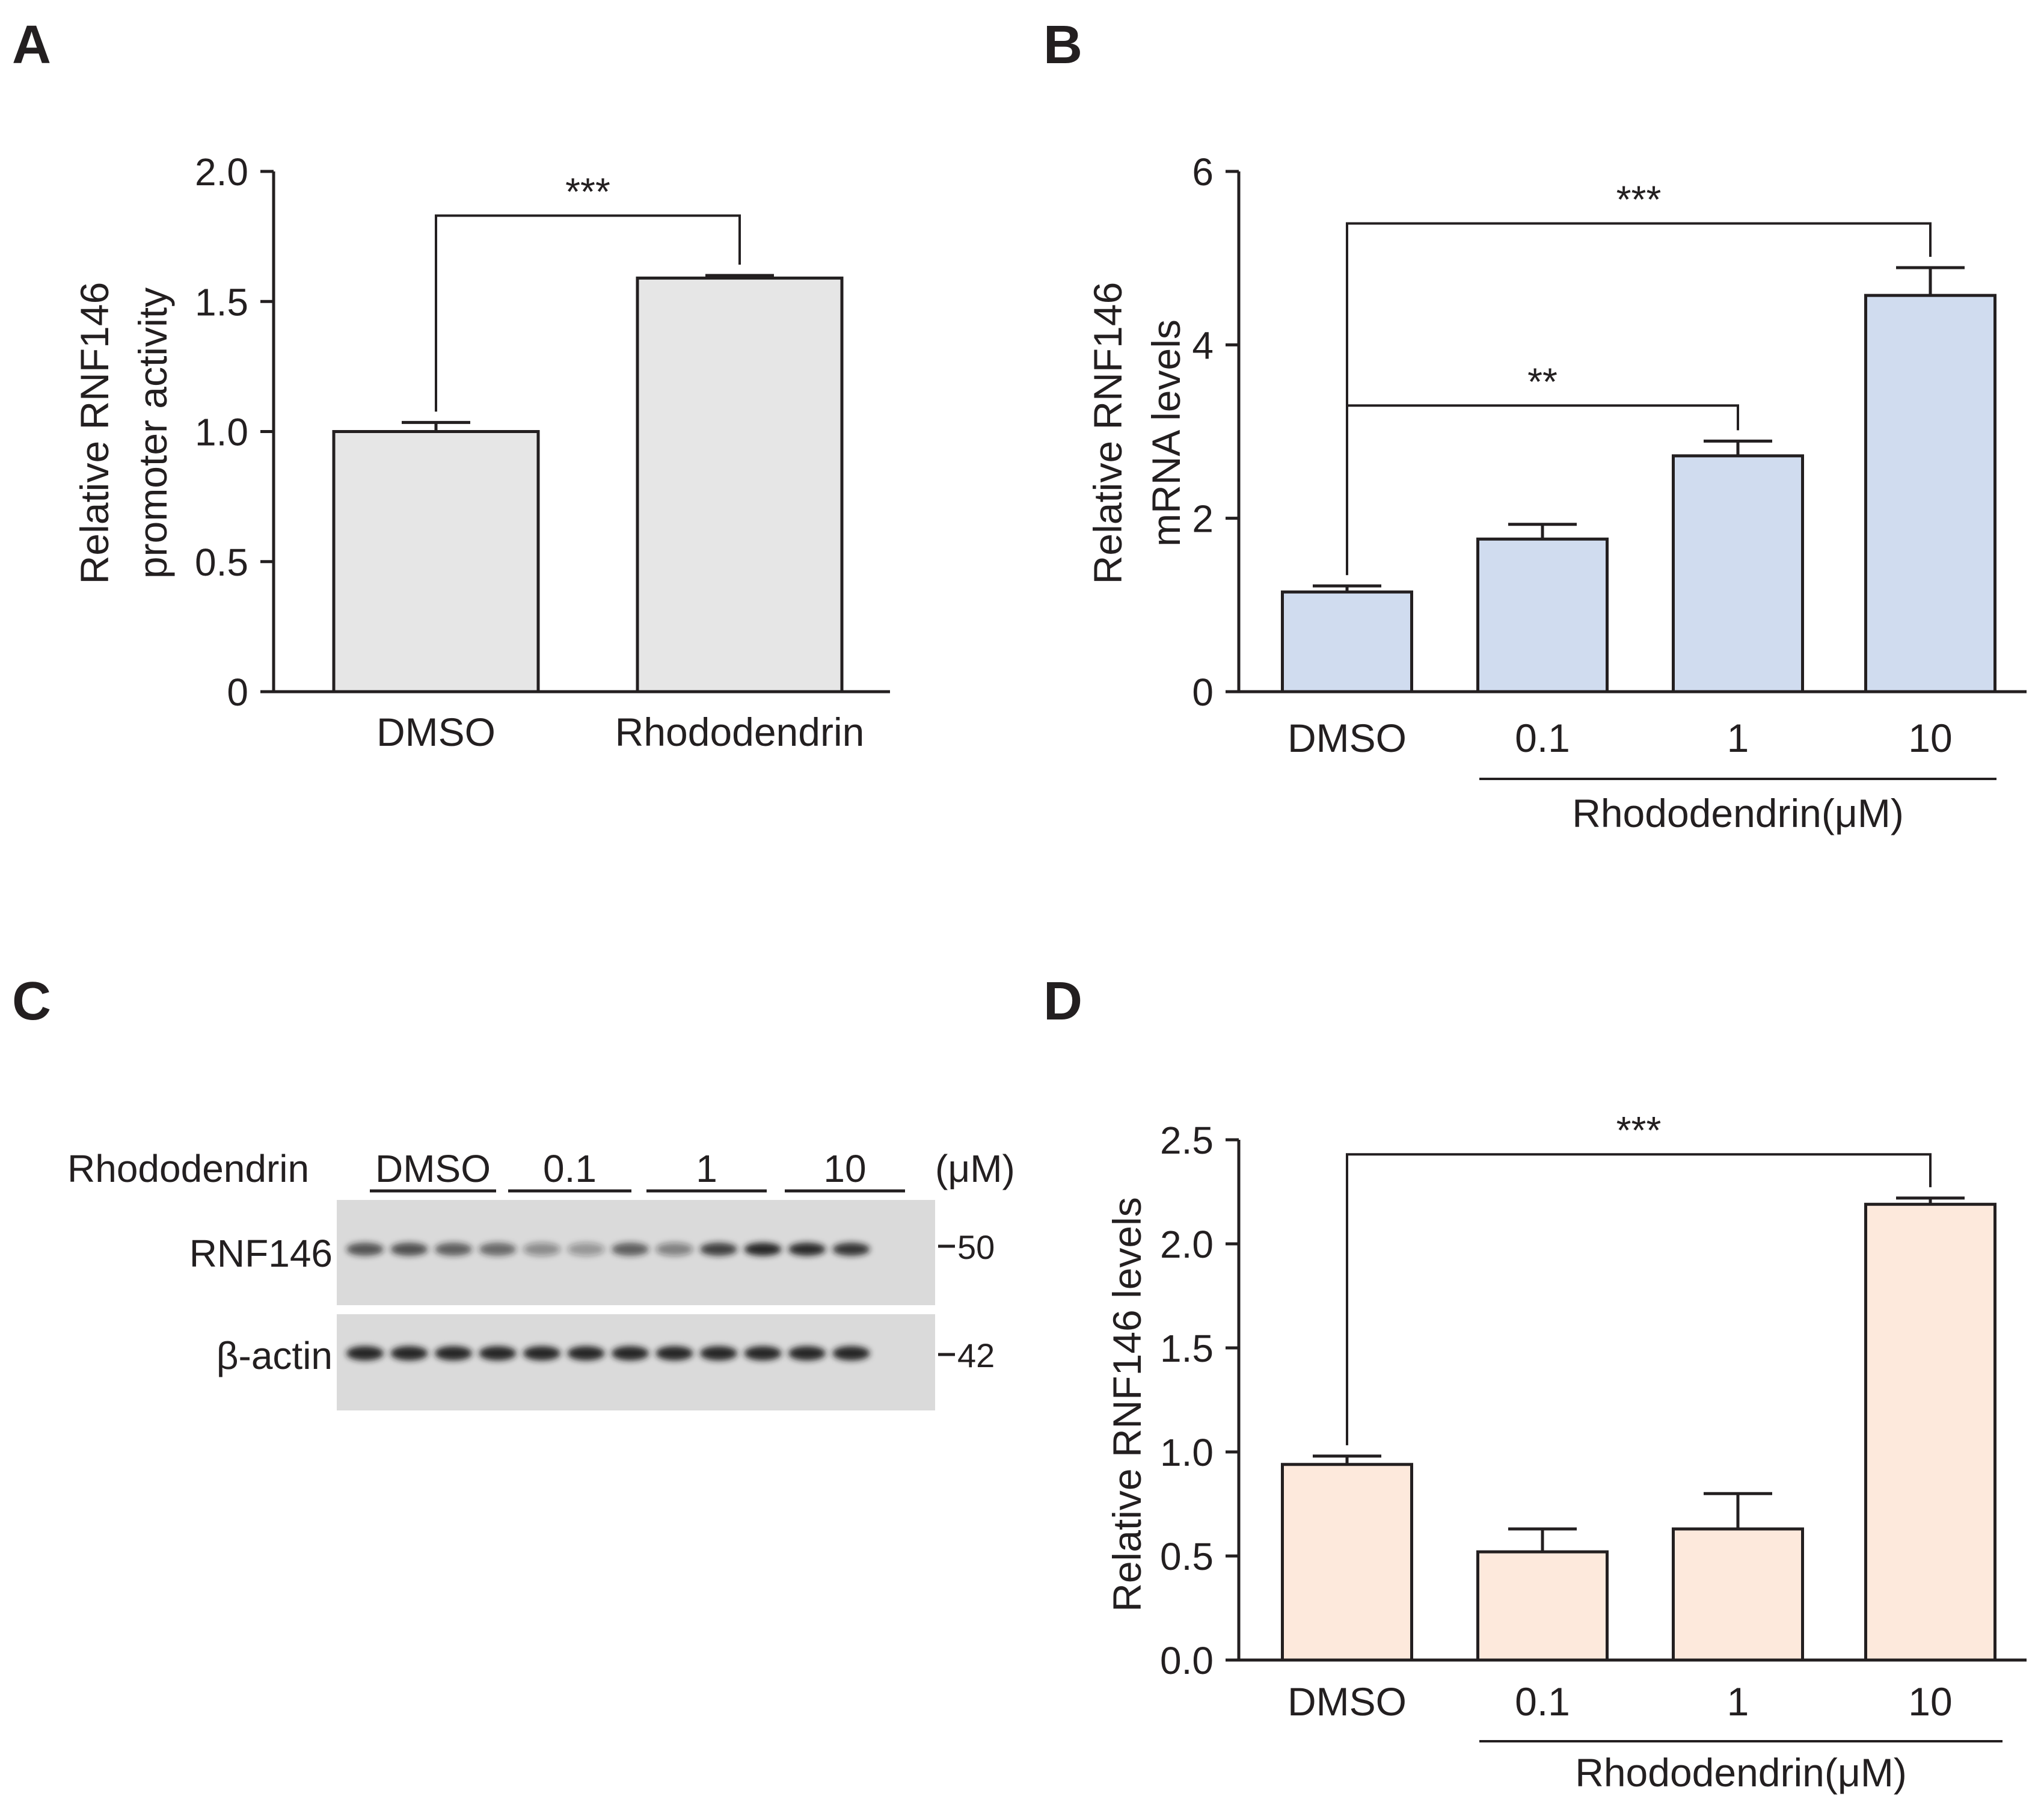 The width and height of the screenshot is (2044, 1805). I want to click on chart-b-ylabel-line-2: mRNA levels, so click(1166, 433).